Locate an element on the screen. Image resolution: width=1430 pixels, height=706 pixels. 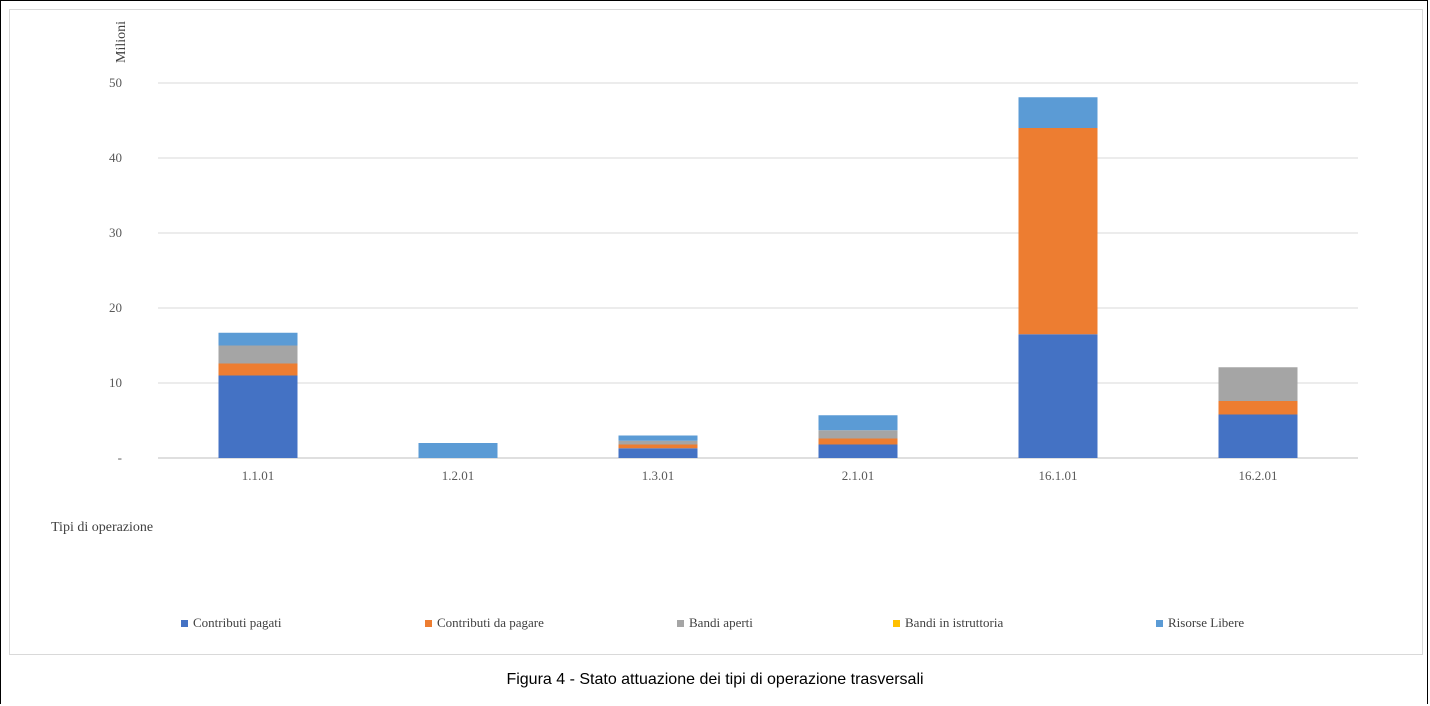
y-axis-title: Milioni is located at coordinates (121, 42).